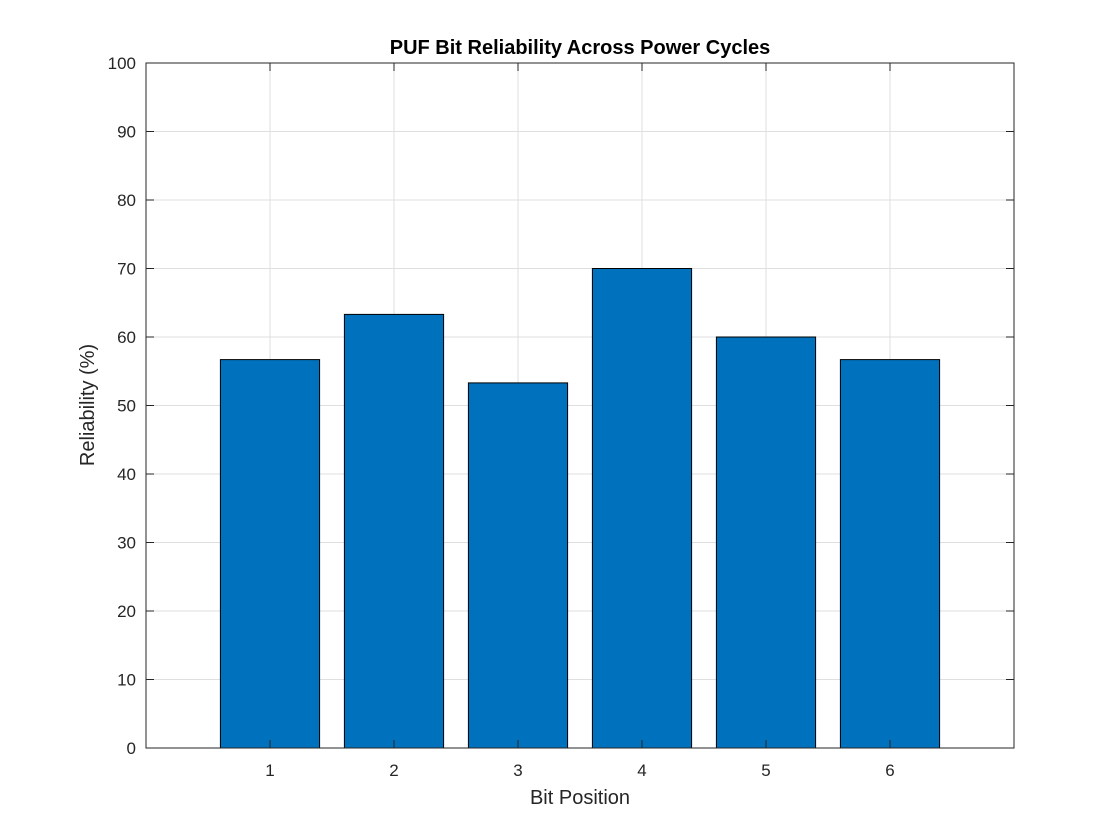 The height and width of the screenshot is (840, 1120). I want to click on y-tick-label: 70, so click(126, 269).